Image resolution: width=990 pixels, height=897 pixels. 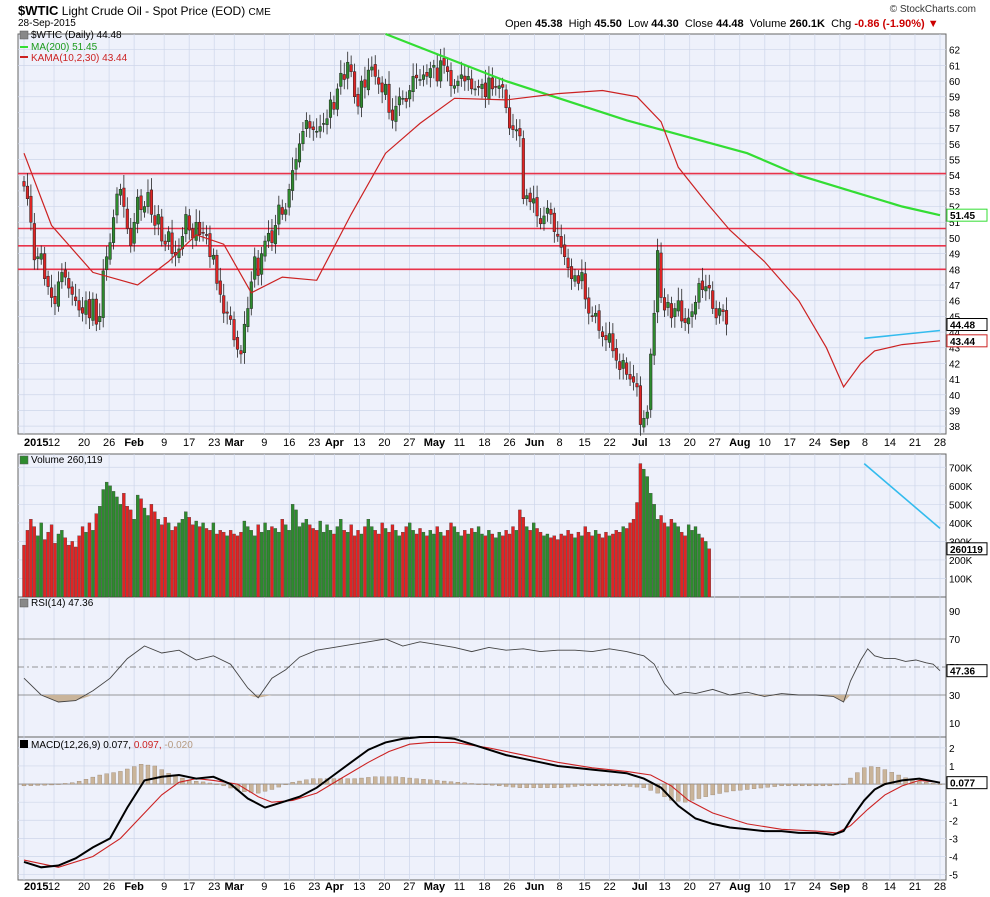 I want to click on x-tick-label-bottom: 28, so click(x=940, y=887).